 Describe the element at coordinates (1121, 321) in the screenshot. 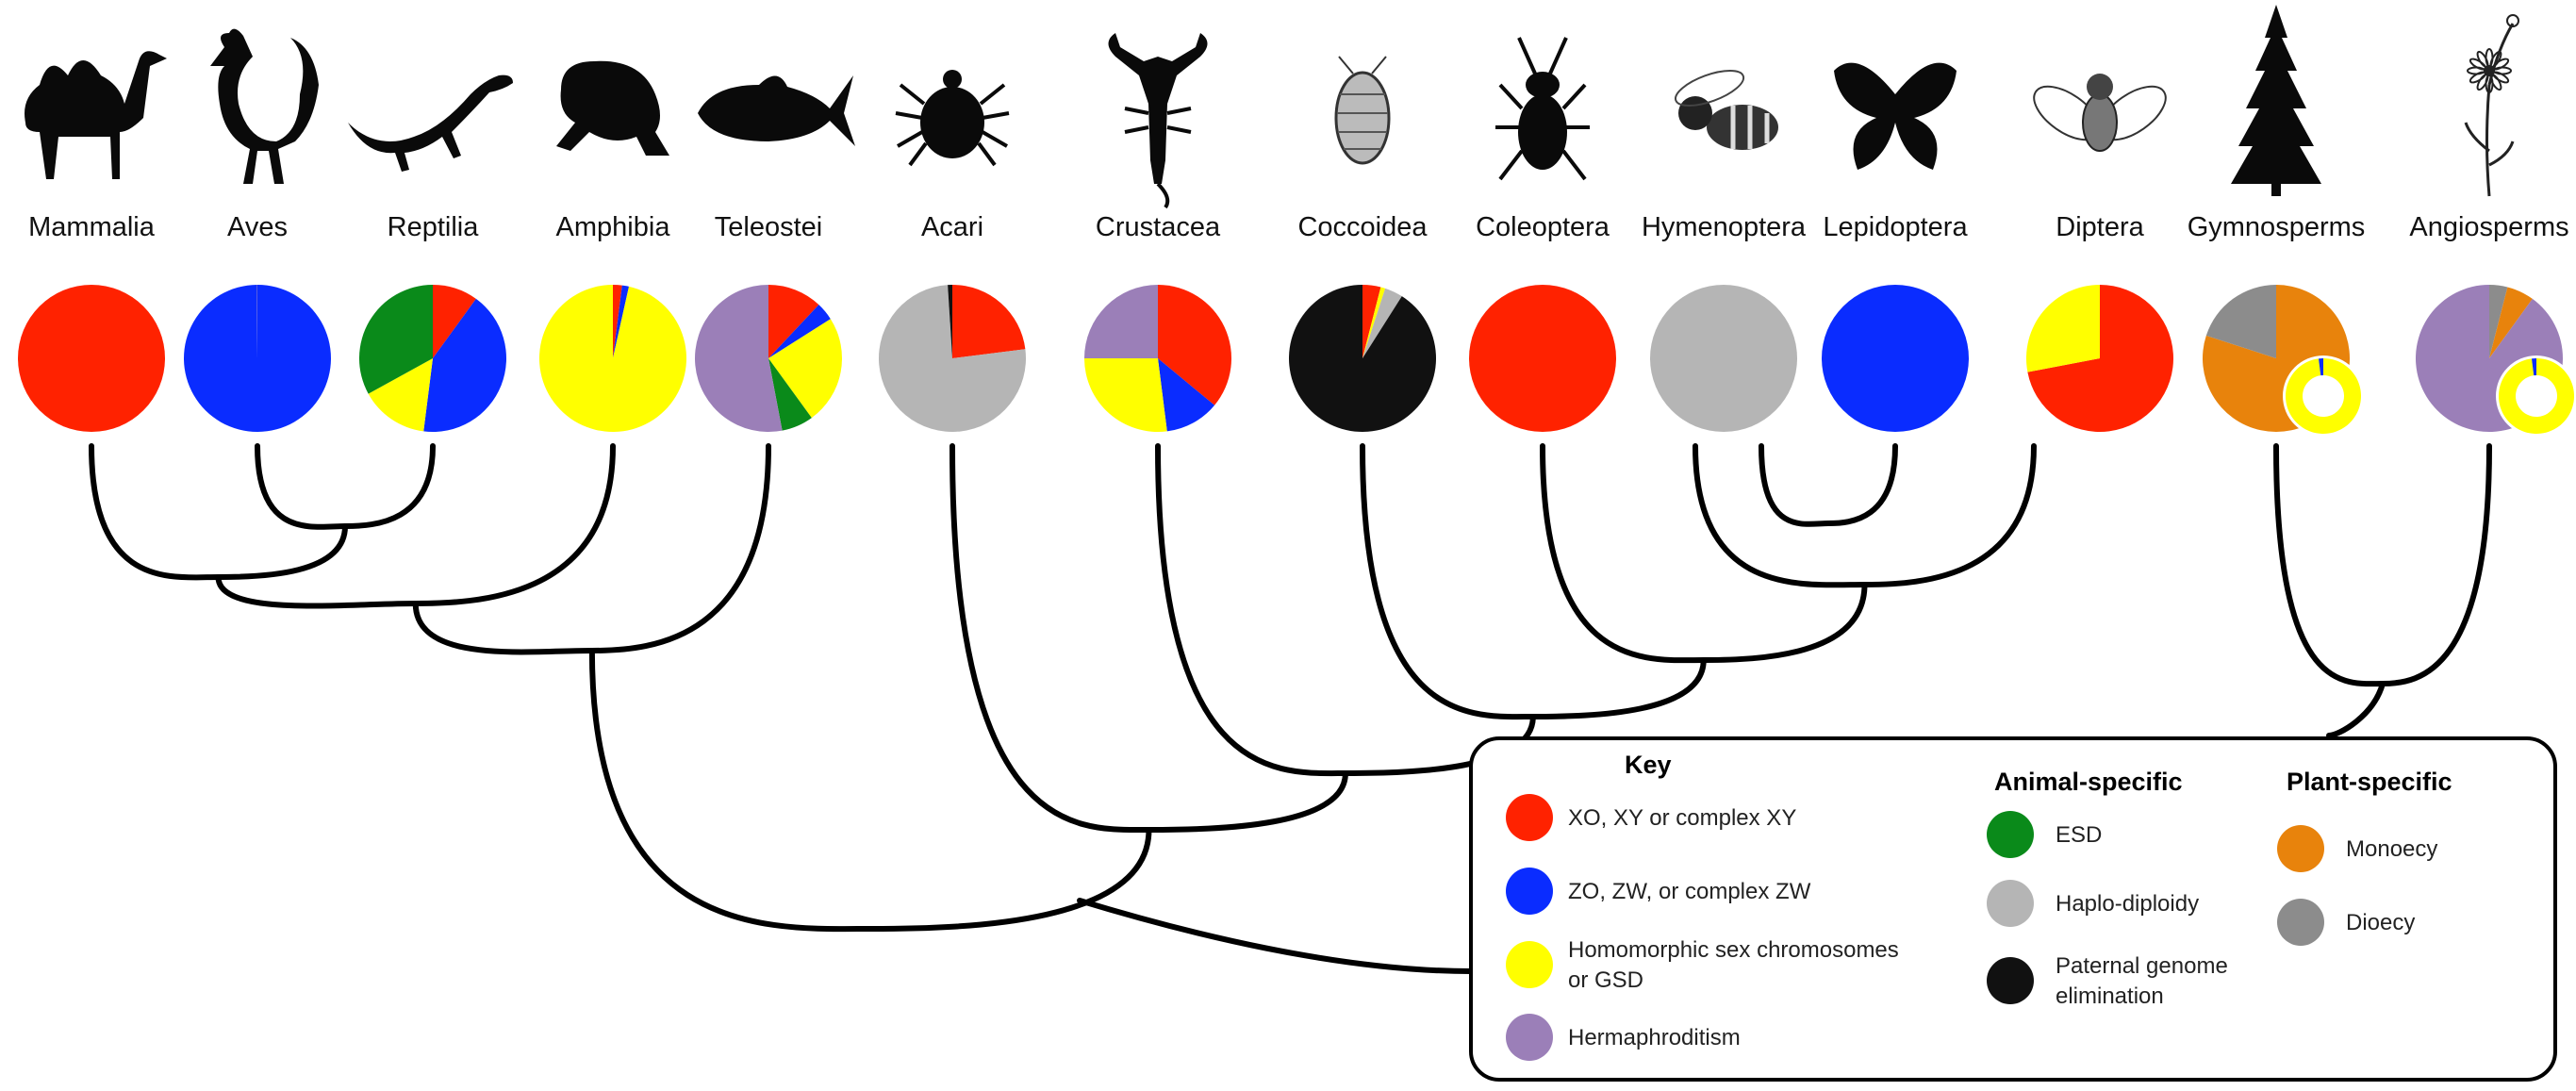

I see `pie-crustacea-slice-herm` at that location.